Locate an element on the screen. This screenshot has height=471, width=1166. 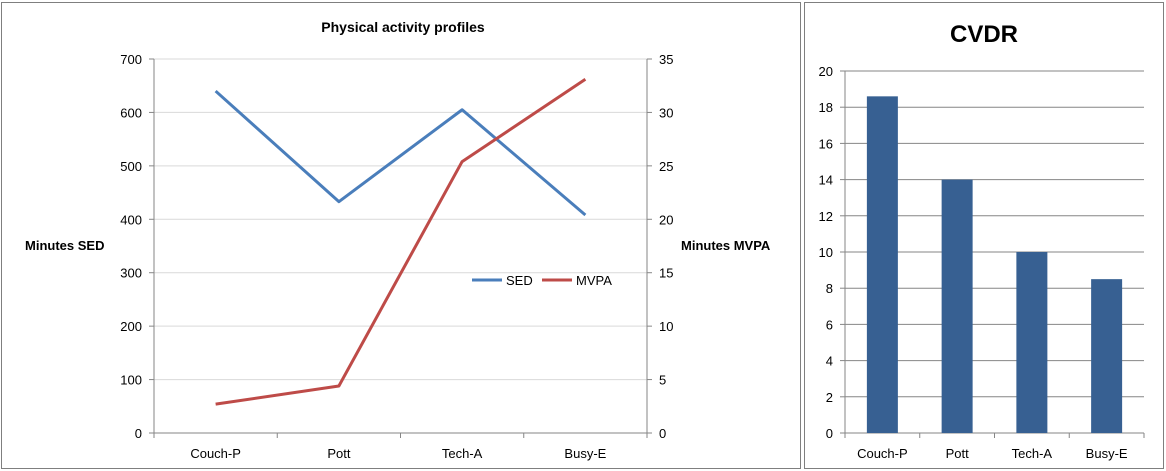
y-tick-label: 12 is located at coordinates (826, 216).